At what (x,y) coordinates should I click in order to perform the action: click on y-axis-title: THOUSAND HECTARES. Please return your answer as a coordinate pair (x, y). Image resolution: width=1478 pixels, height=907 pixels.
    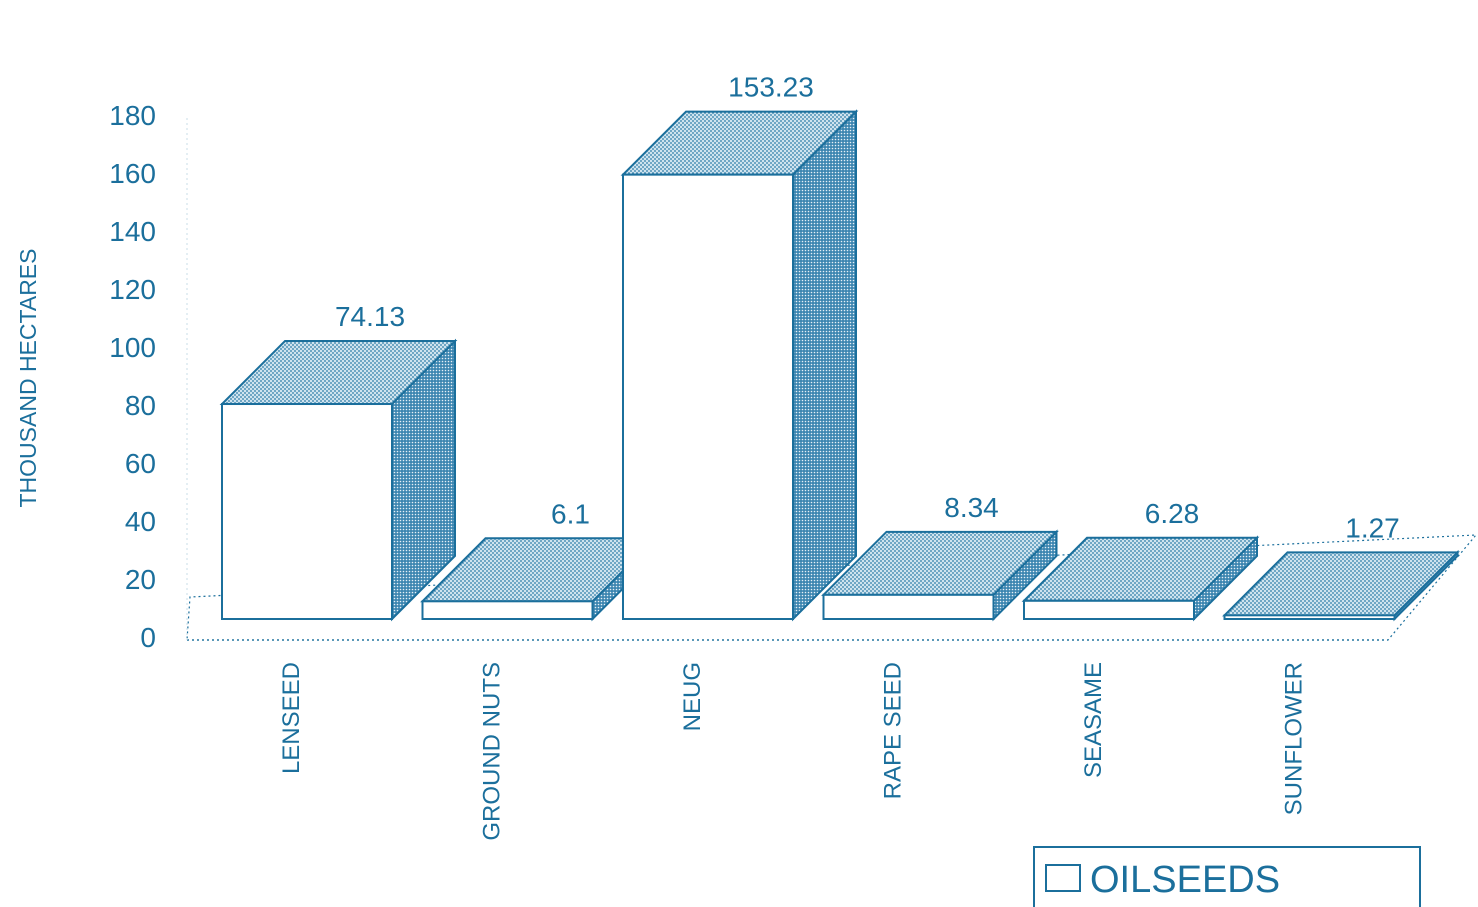
    Looking at the image, I should click on (28, 378).